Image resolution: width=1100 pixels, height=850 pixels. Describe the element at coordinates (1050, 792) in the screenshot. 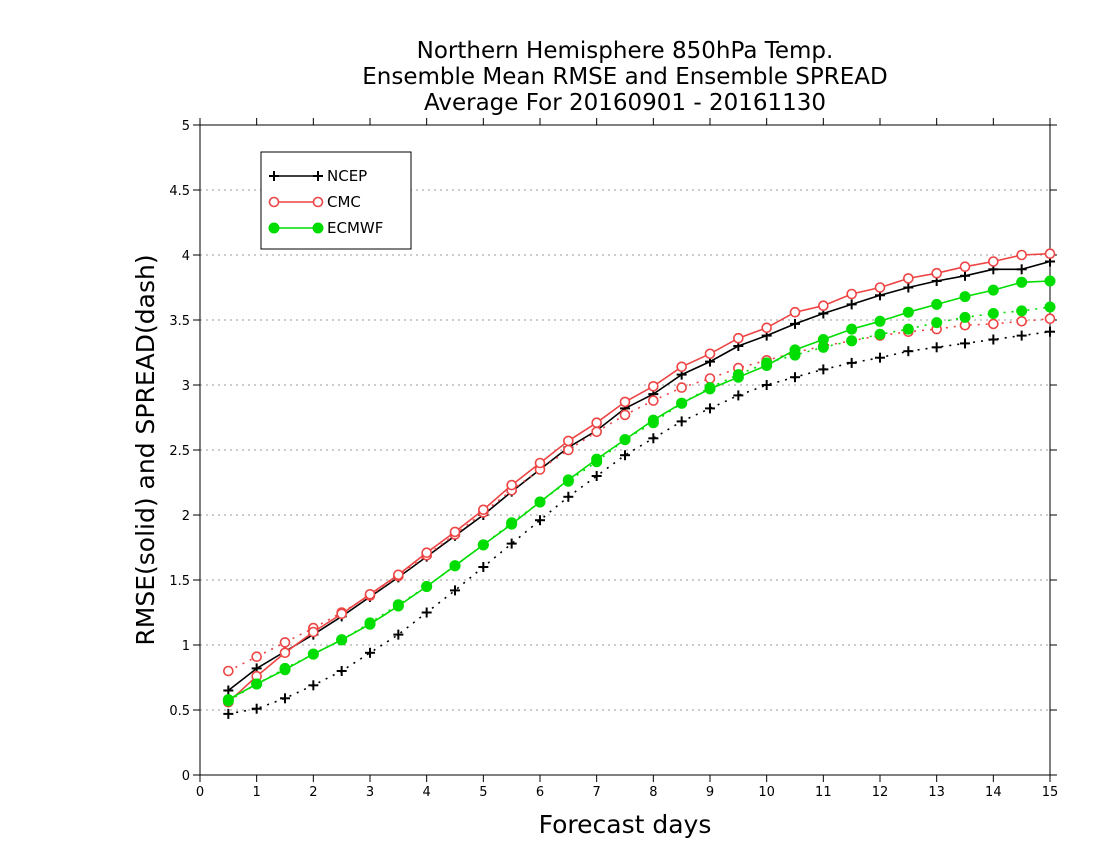

I see `x-tick-label: 15` at that location.